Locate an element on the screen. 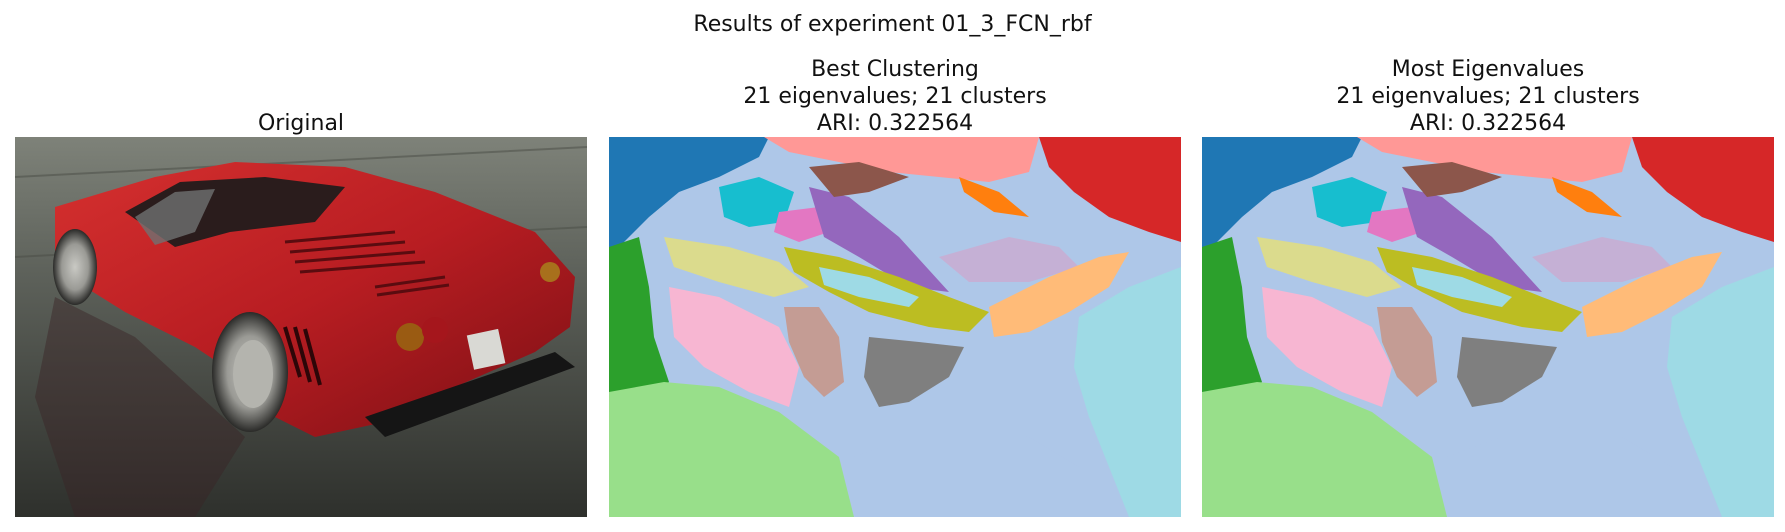 The height and width of the screenshot is (532, 1785). panel-original-title-line-1: Original is located at coordinates (301, 123).